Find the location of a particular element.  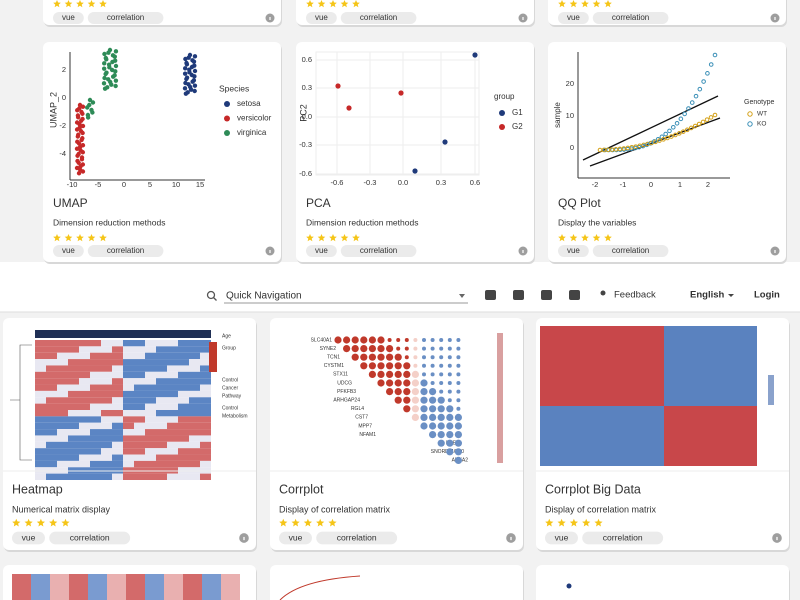

axis-tick-label: -5 is located at coordinates (98, 184).